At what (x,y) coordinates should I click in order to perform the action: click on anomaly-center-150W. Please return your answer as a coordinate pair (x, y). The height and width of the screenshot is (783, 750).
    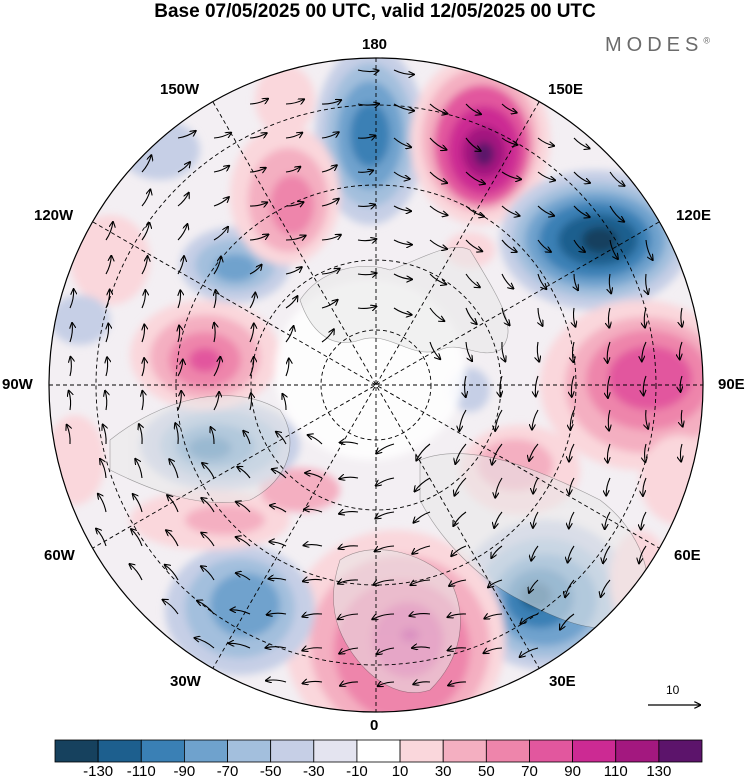
    Looking at the image, I should click on (285, 195).